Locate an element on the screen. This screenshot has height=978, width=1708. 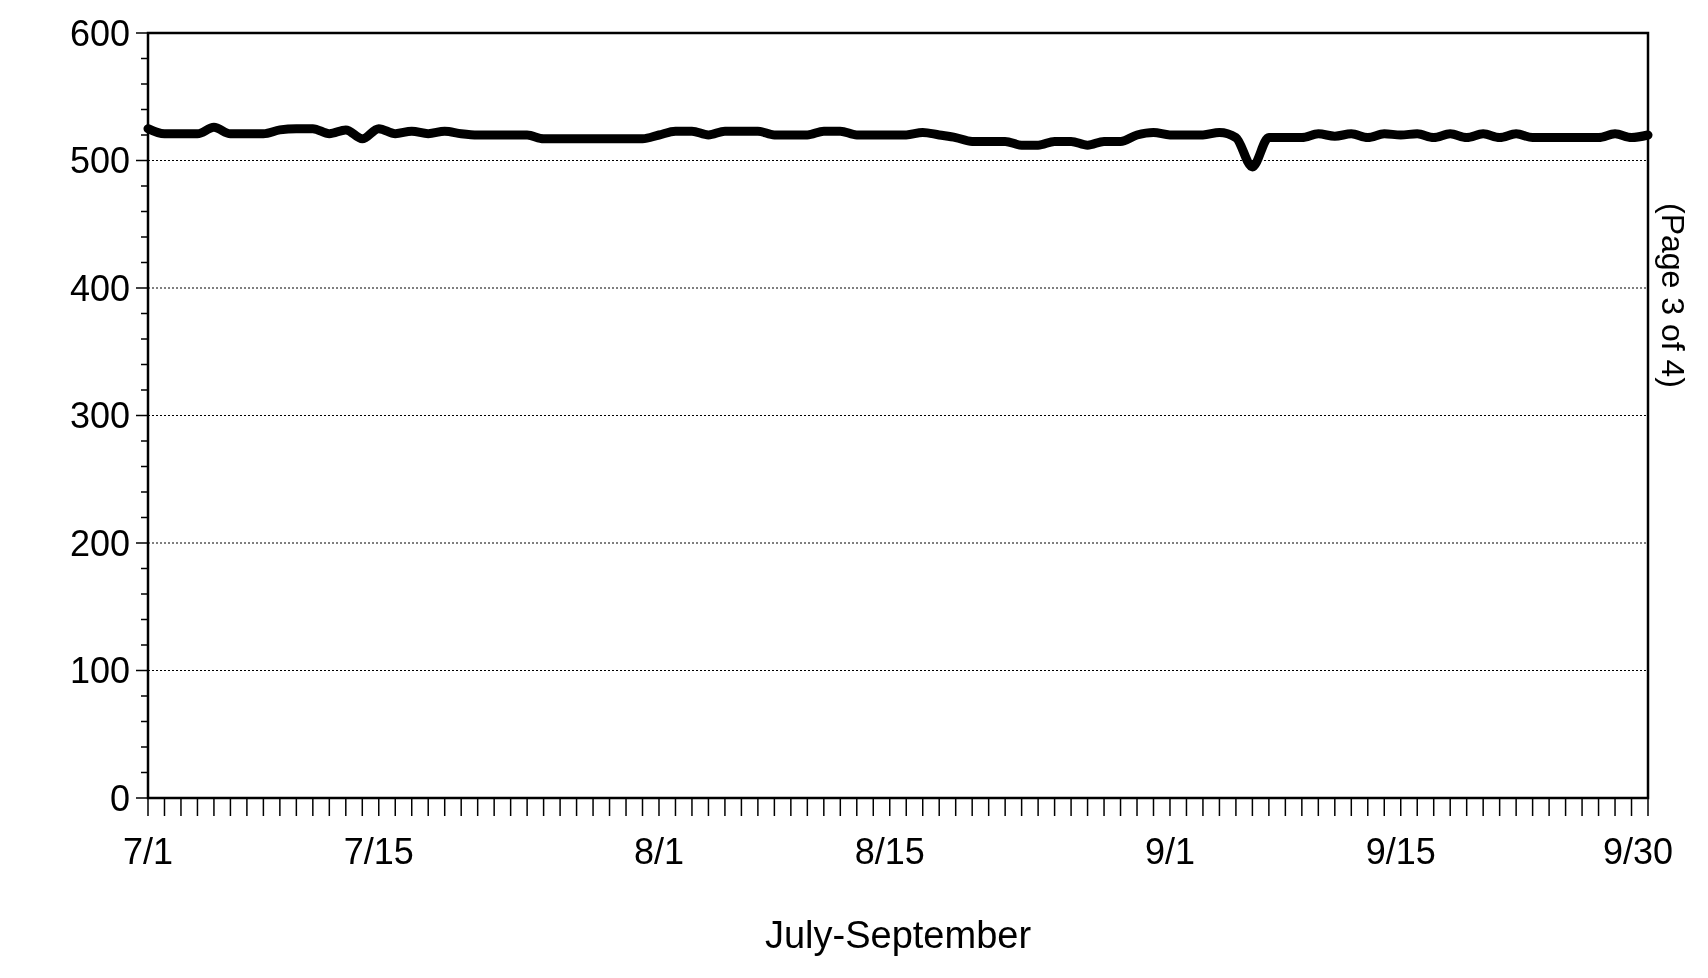
y-tick-label: 200 is located at coordinates (99, 543).